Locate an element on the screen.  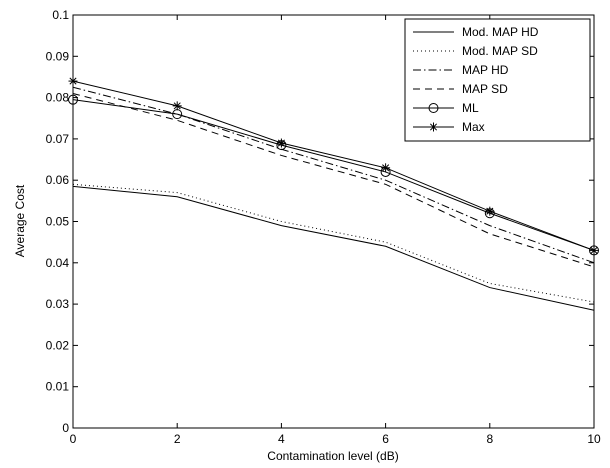
legend: Mod. MAP HD Mod. MAP SD MAP HD MAP SD ML Max is located at coordinates (497, 80).